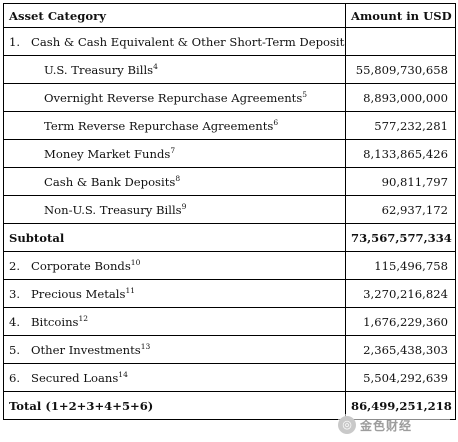 The width and height of the screenshot is (458, 442). I want to click on row-number: 4., so click(15, 321).